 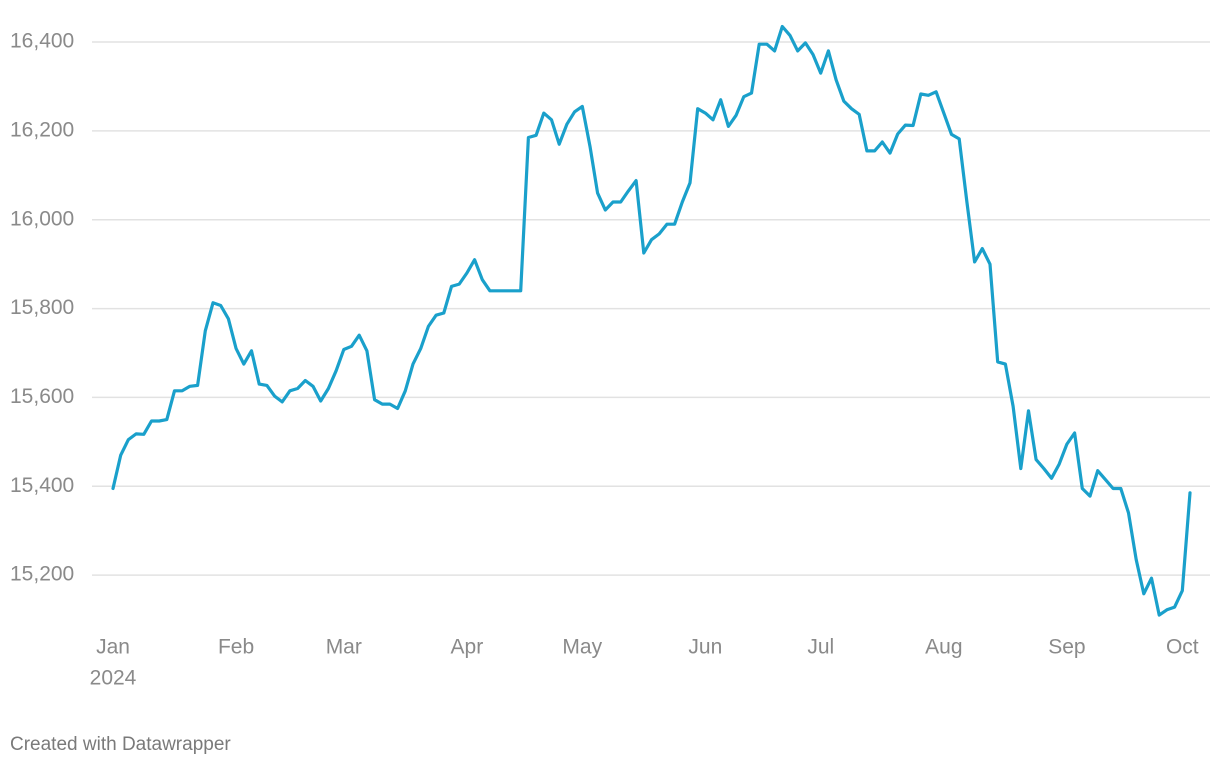 What do you see at coordinates (236, 647) in the screenshot?
I see `x-tick-label: Feb` at bounding box center [236, 647].